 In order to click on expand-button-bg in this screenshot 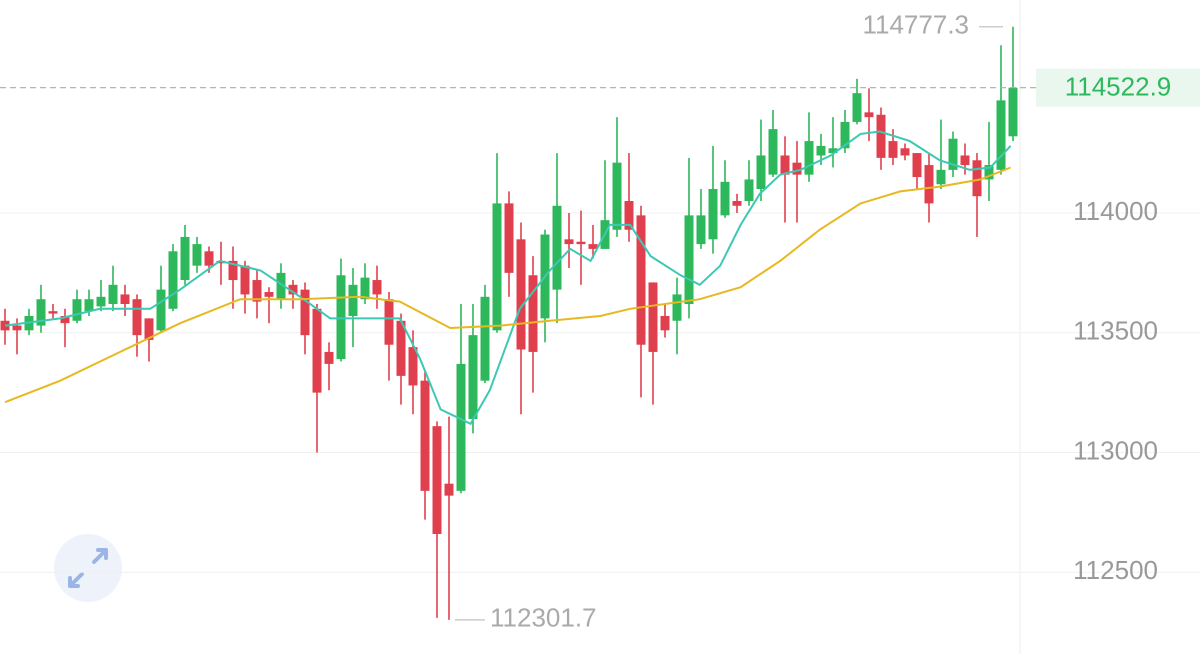, I will do `click(88, 568)`.